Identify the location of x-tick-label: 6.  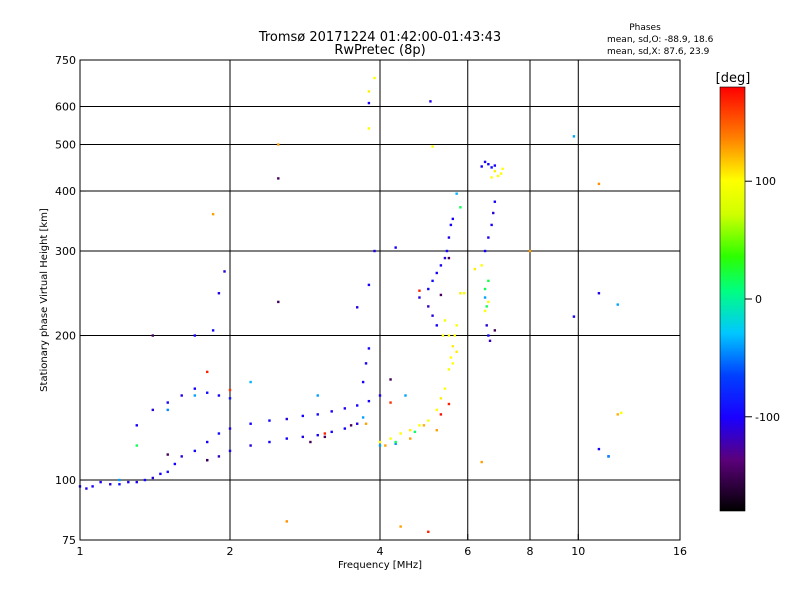
(467, 551).